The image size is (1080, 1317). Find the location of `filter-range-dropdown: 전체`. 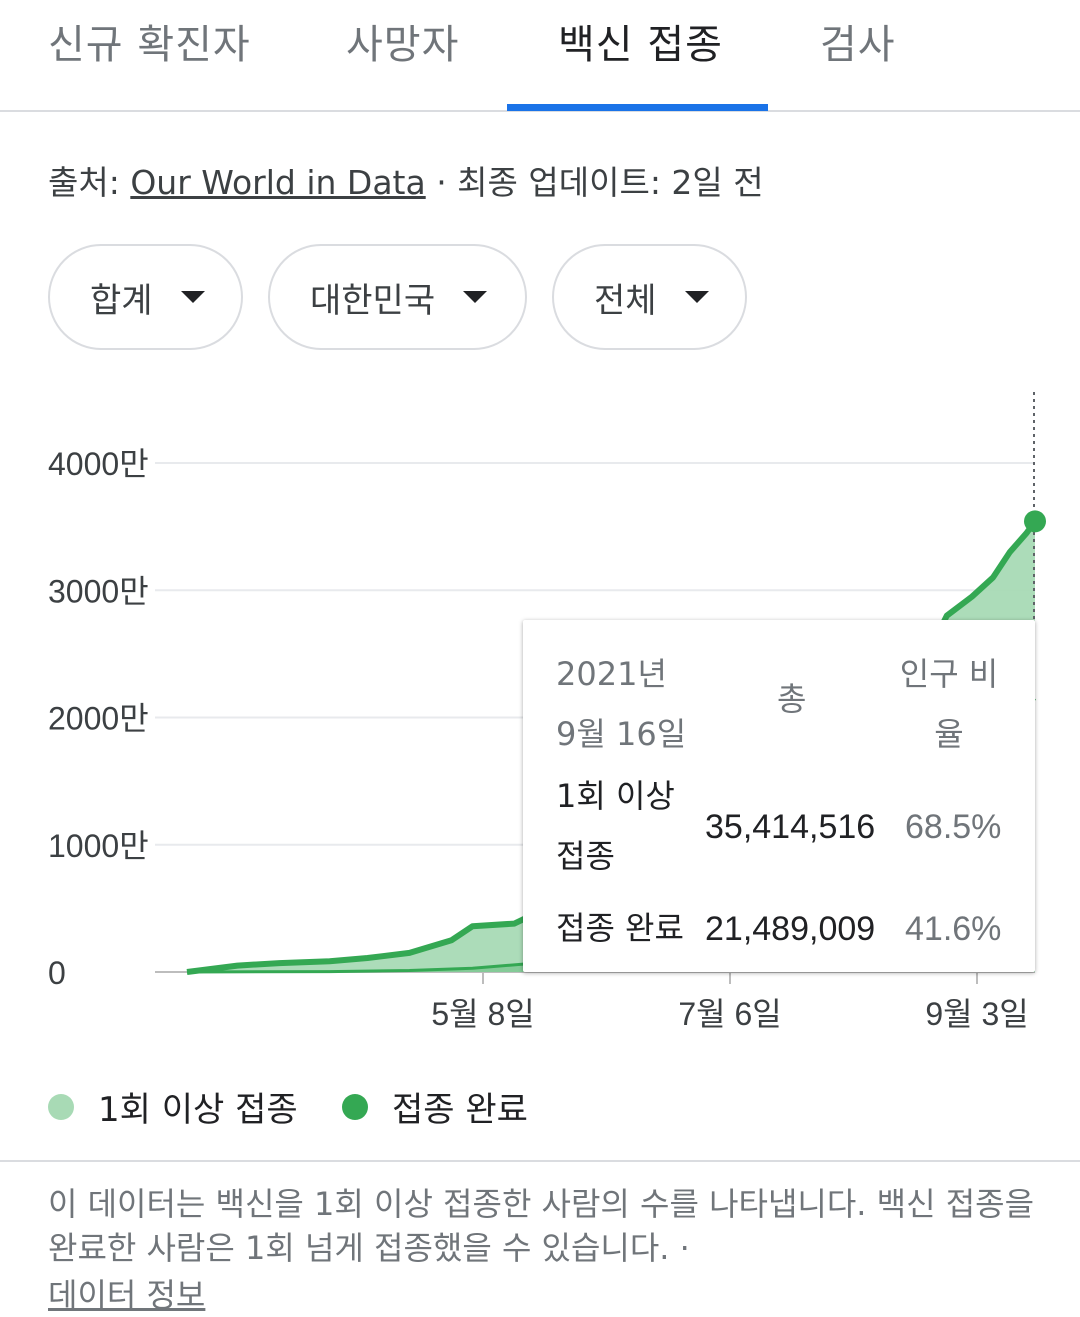

filter-range-dropdown: 전체 is located at coordinates (649, 297).